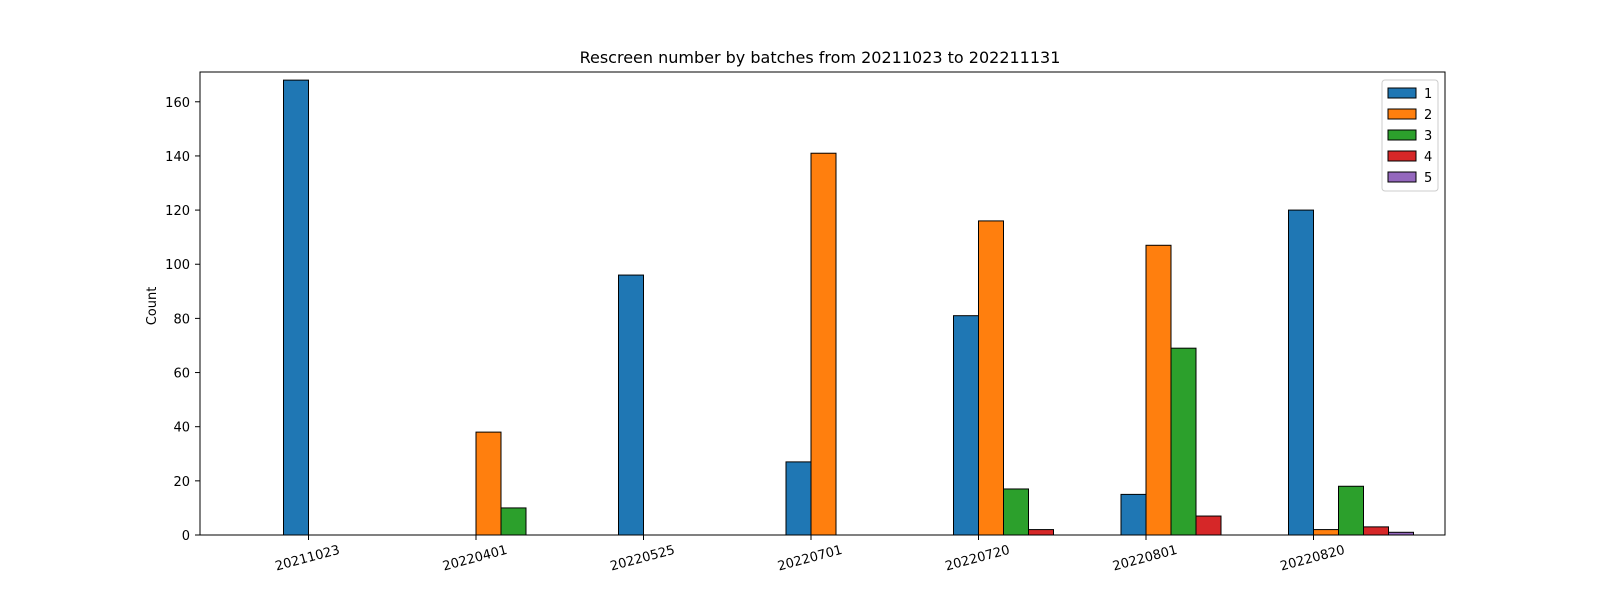  What do you see at coordinates (308, 559) in the screenshot?
I see `x-tick-label: 20211023` at bounding box center [308, 559].